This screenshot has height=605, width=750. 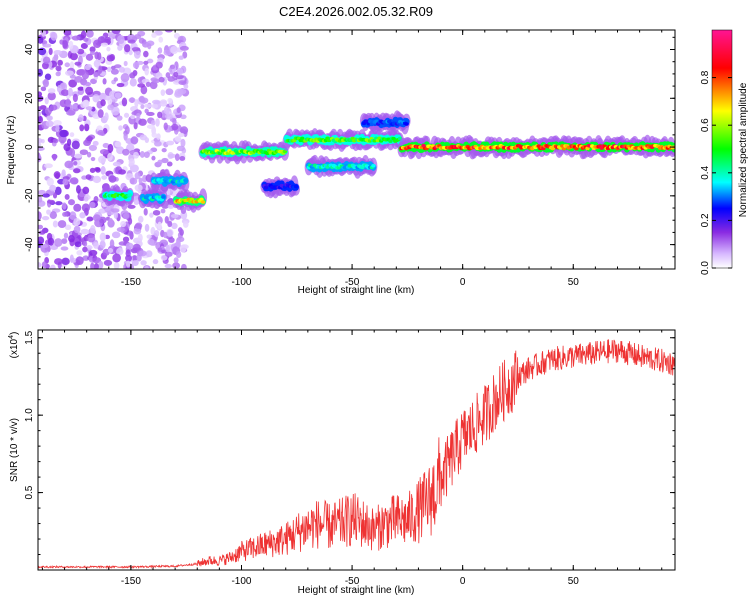 I want to click on snr-x-label: Height of straight line (km), so click(x=356, y=590).